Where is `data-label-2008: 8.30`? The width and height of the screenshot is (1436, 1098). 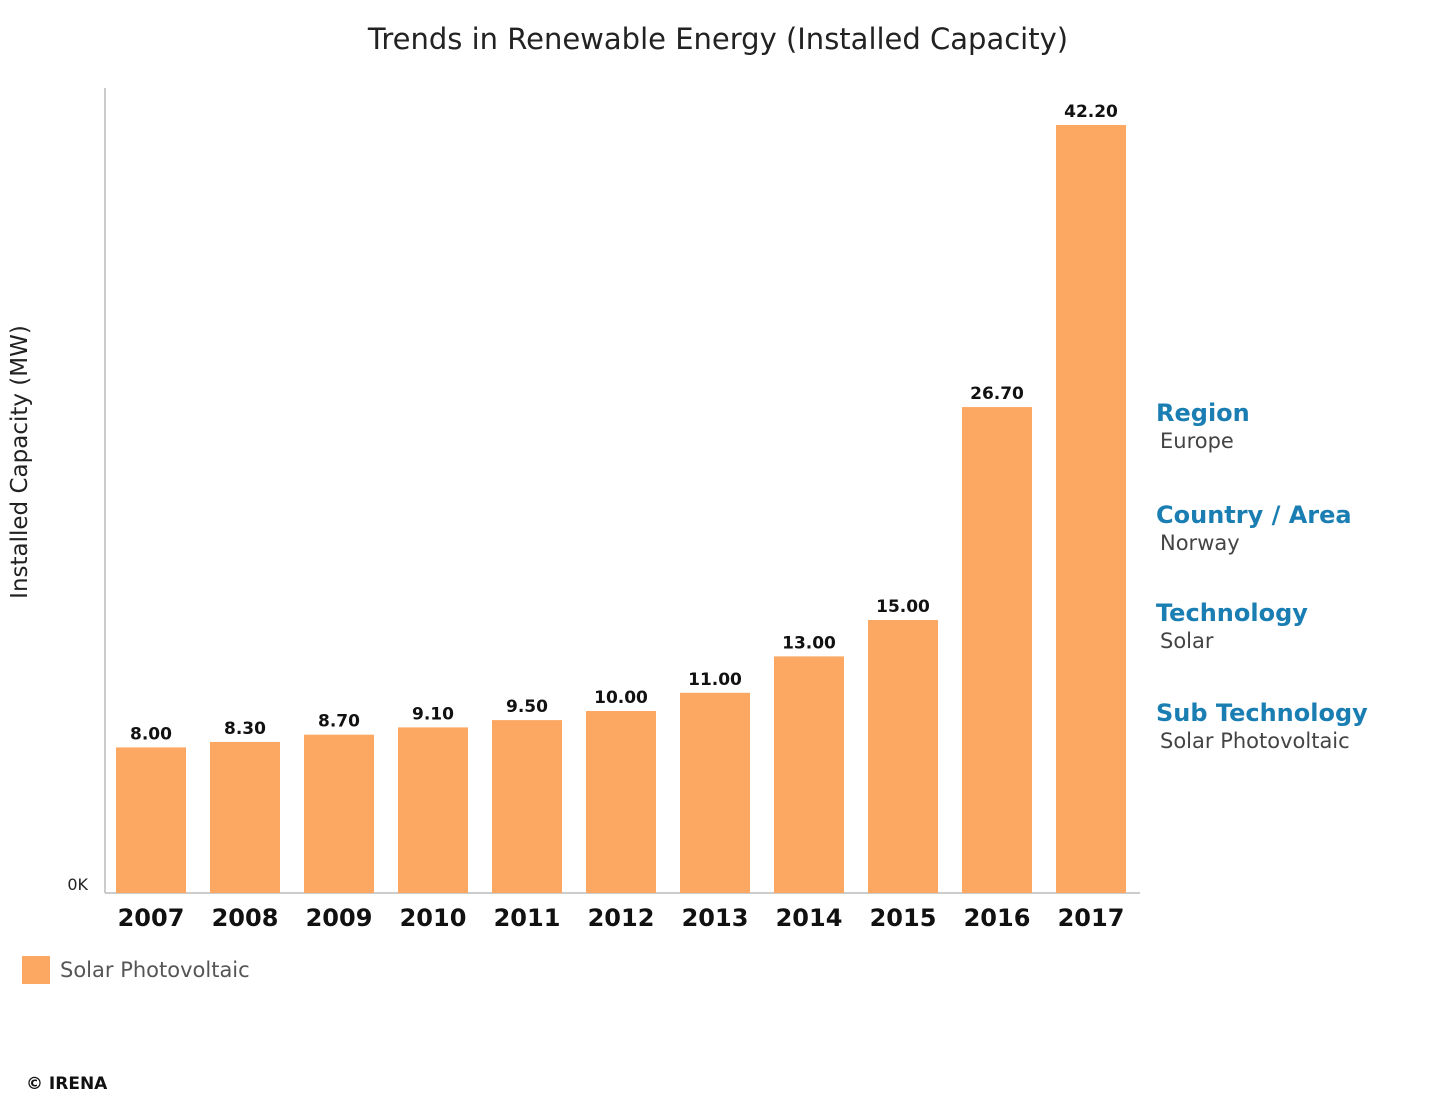
data-label-2008: 8.30 is located at coordinates (245, 729).